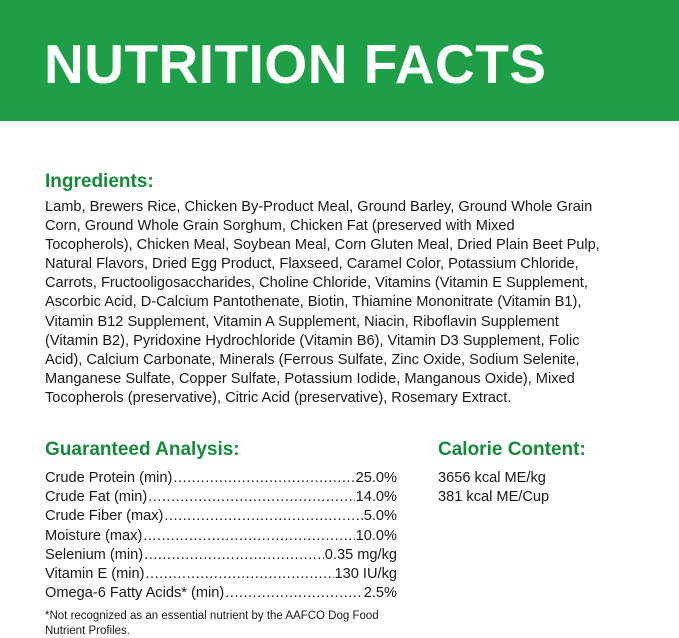 This screenshot has height=638, width=679. Describe the element at coordinates (96, 497) in the screenshot. I see `row-label: Crude Fat (min)` at that location.